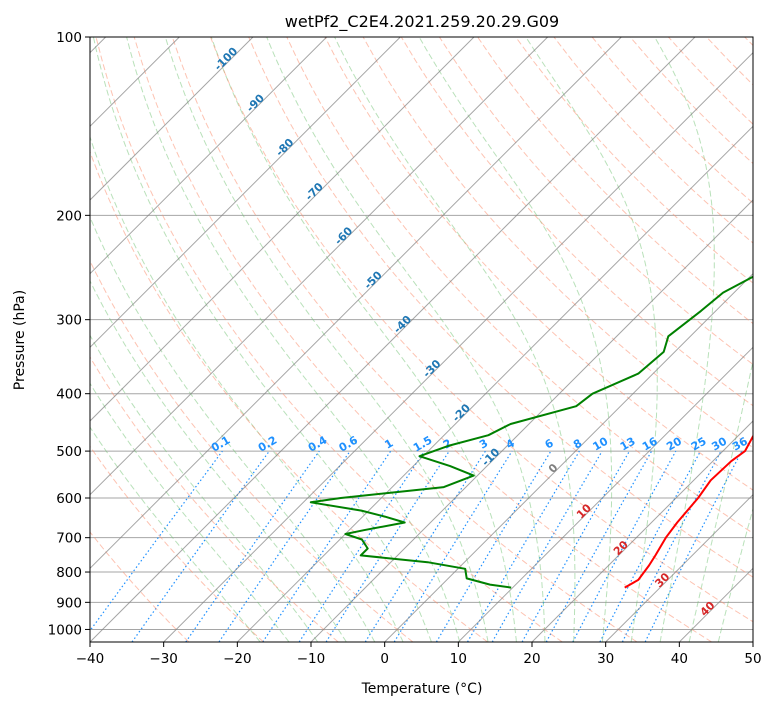  I want to click on y-axis-title: Pressure (hPa), so click(20, 340).